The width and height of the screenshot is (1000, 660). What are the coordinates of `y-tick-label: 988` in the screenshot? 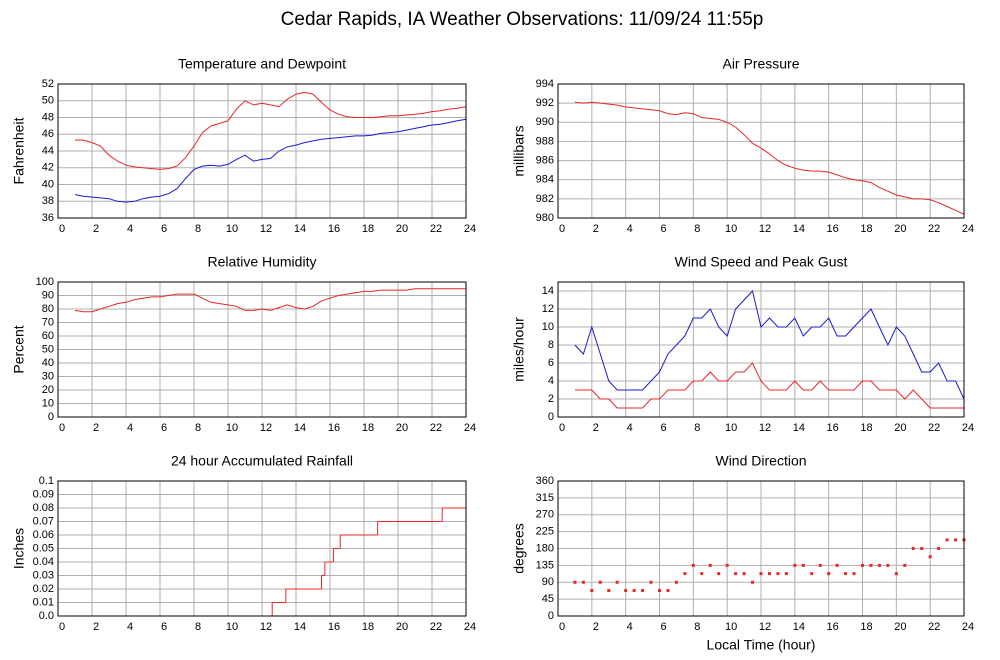 It's located at (545, 141).